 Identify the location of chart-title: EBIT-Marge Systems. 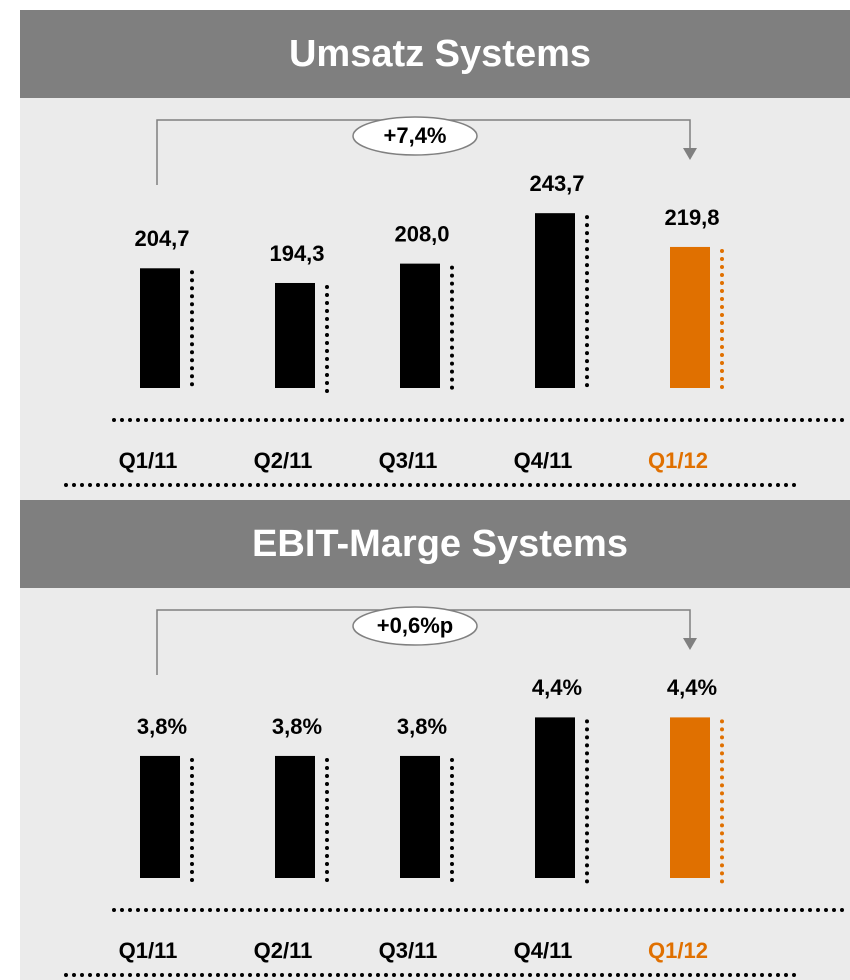
(440, 544).